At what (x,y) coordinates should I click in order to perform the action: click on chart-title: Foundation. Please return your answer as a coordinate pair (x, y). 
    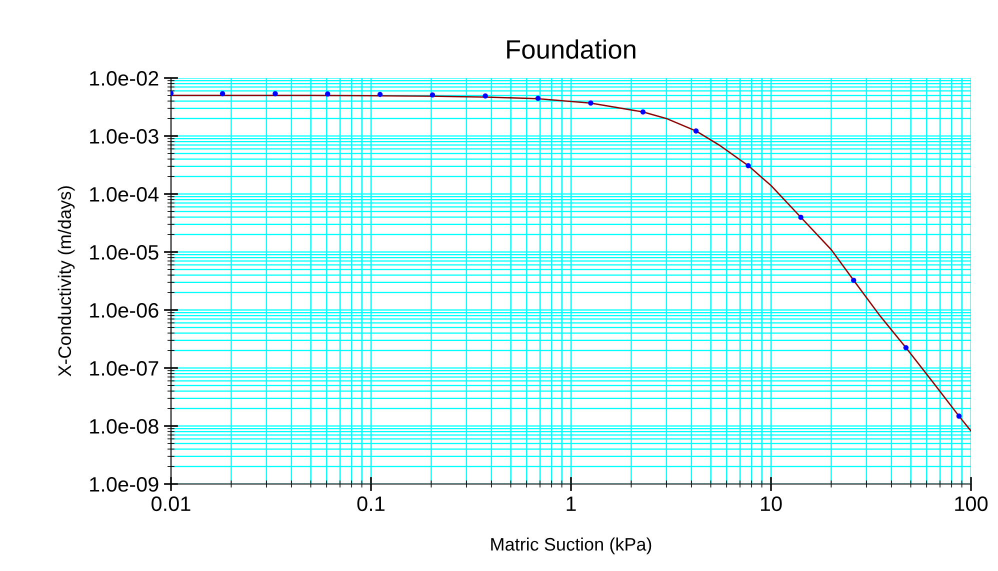
    Looking at the image, I should click on (571, 49).